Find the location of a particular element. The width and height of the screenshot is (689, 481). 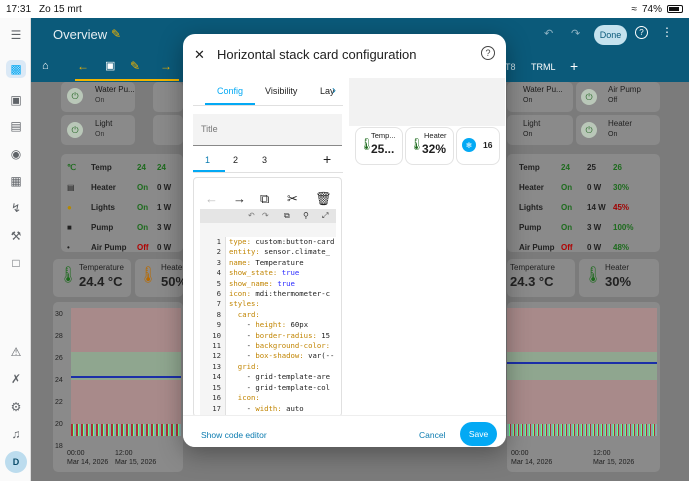

card-value: 30% is located at coordinates (618, 281).